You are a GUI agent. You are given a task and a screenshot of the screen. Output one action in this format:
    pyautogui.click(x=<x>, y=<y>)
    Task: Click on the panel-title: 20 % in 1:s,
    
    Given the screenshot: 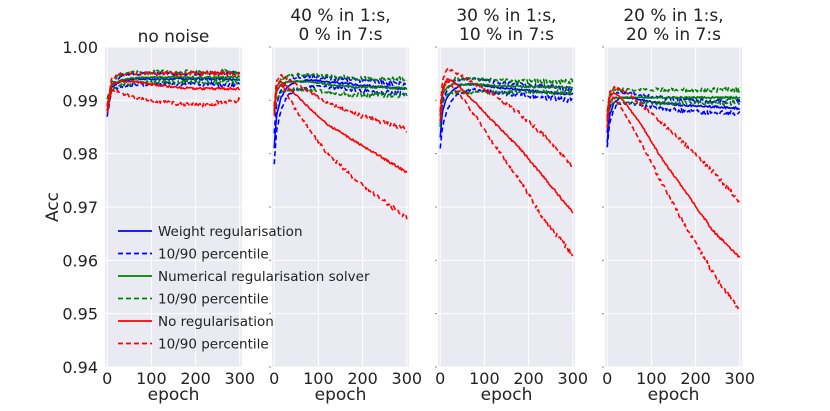 What is the action you would take?
    pyautogui.click(x=673, y=16)
    